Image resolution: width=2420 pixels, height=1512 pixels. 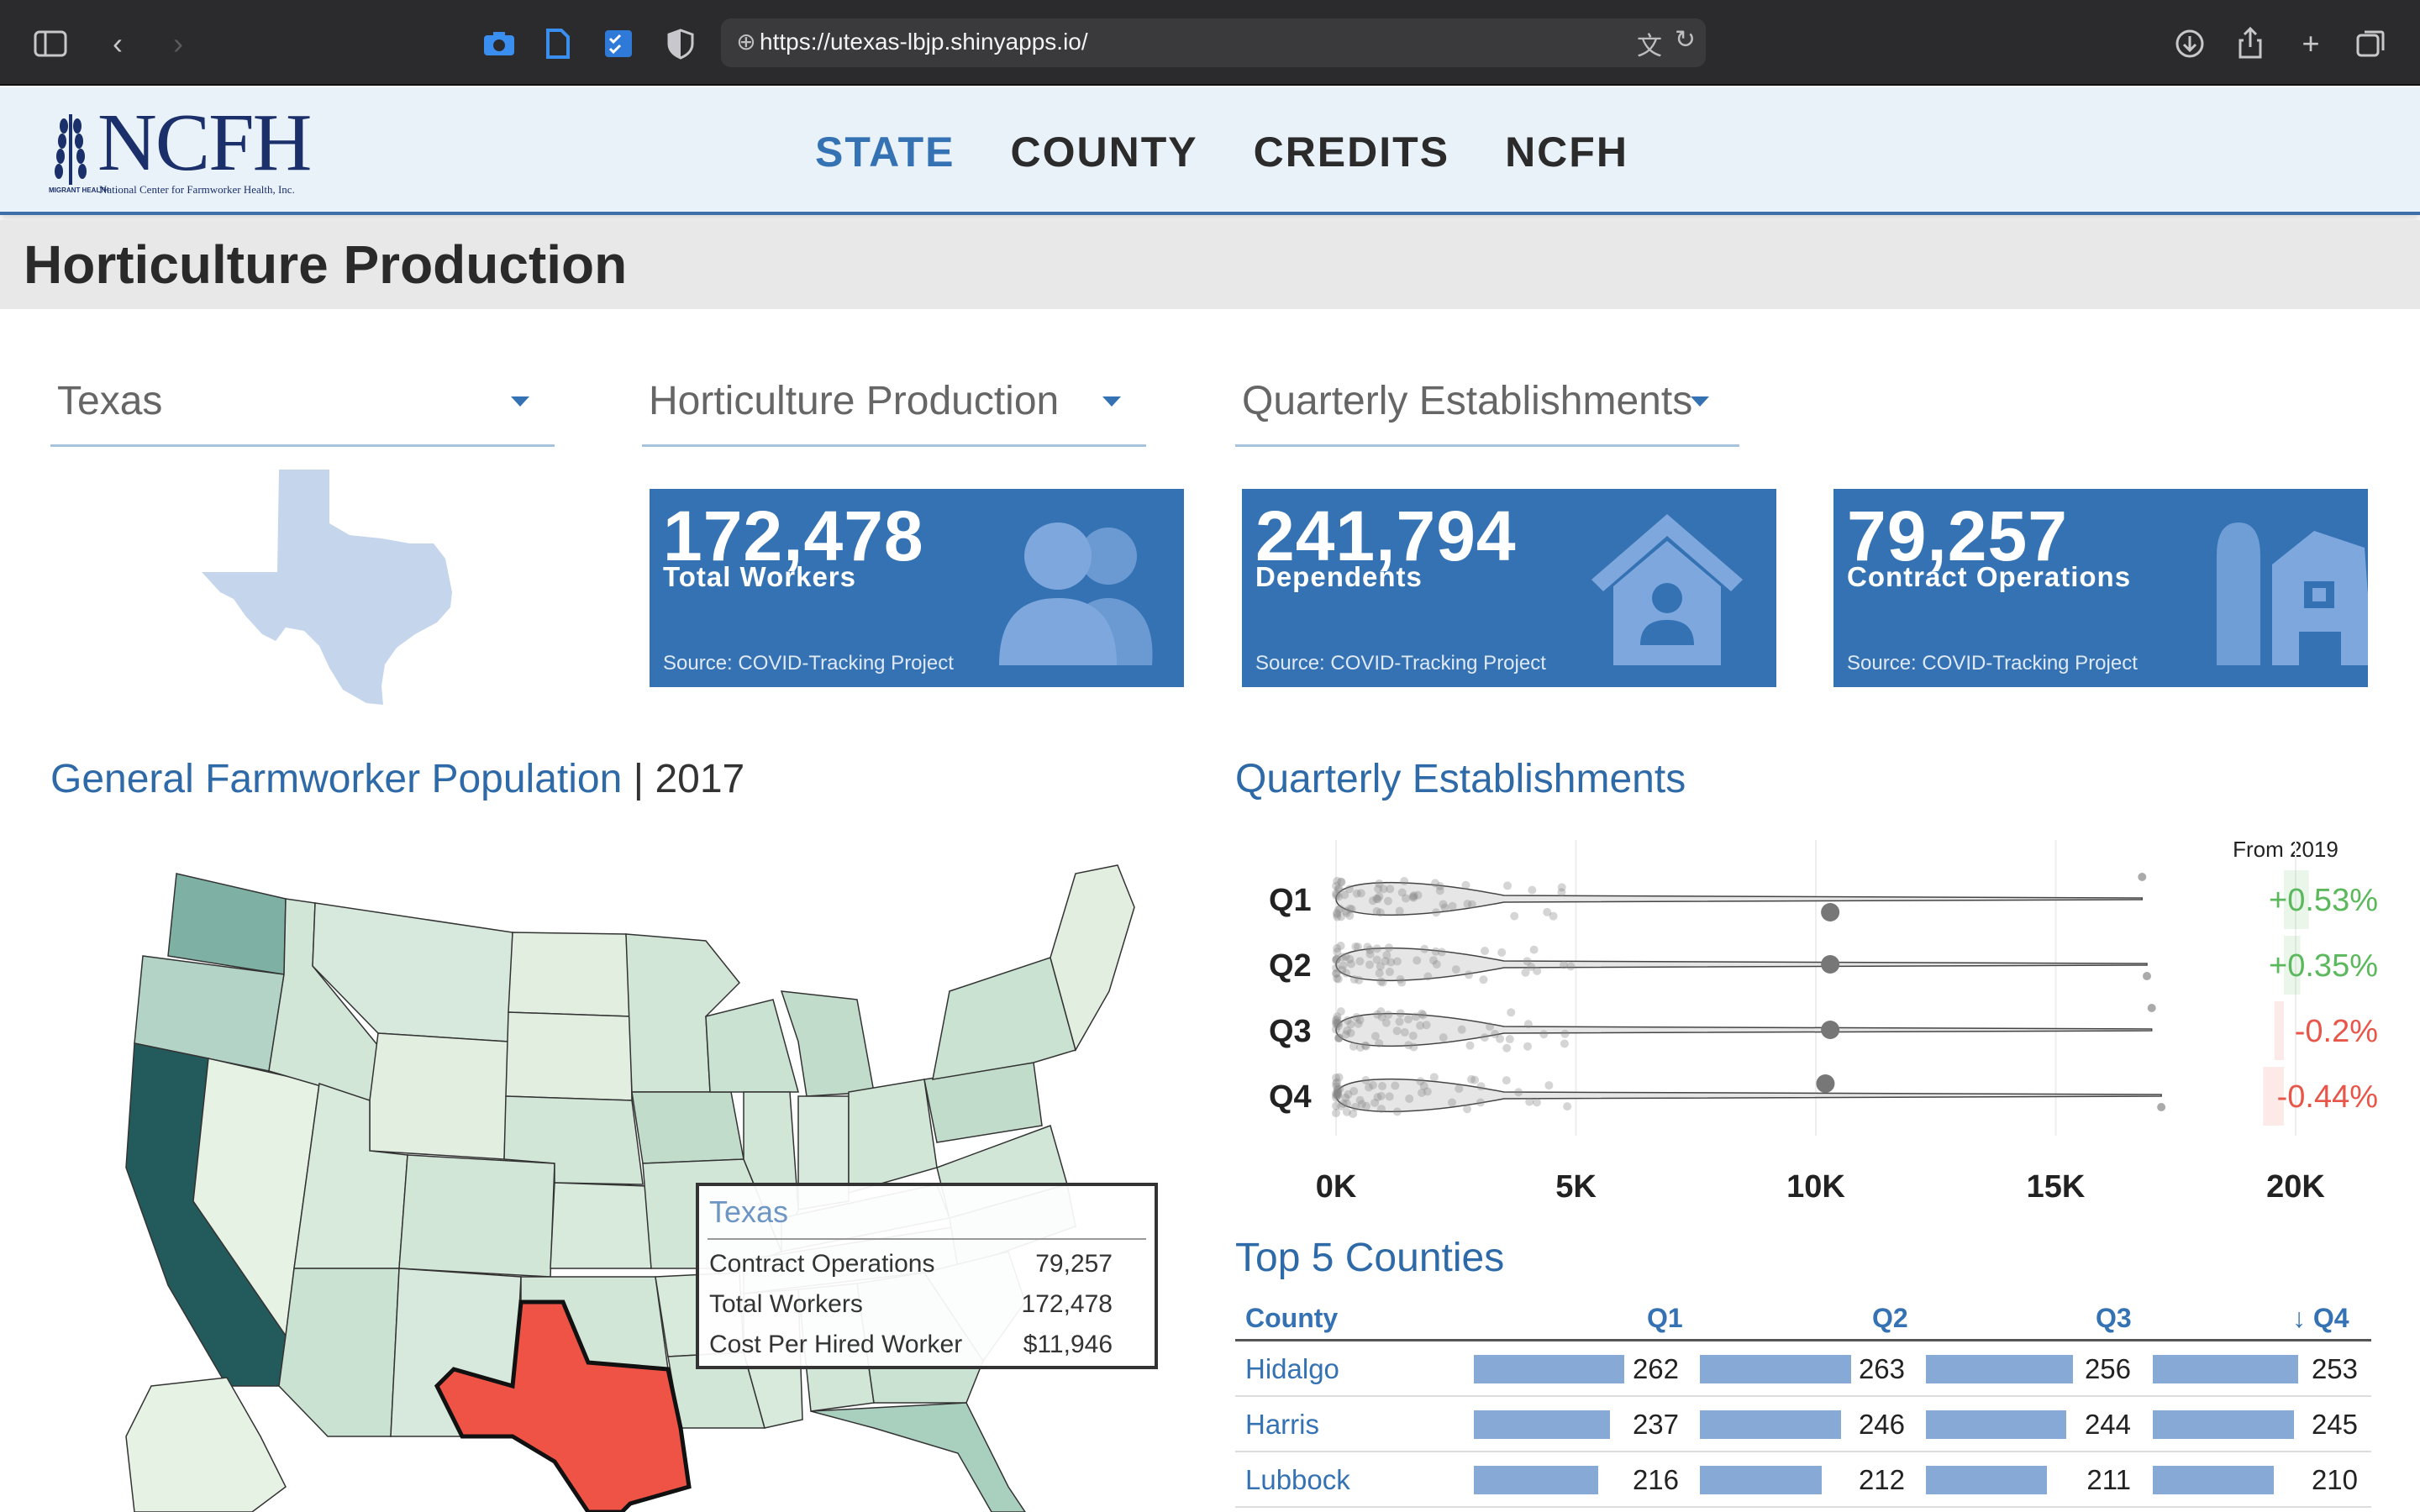 I want to click on map-state-washington, so click(x=227, y=924).